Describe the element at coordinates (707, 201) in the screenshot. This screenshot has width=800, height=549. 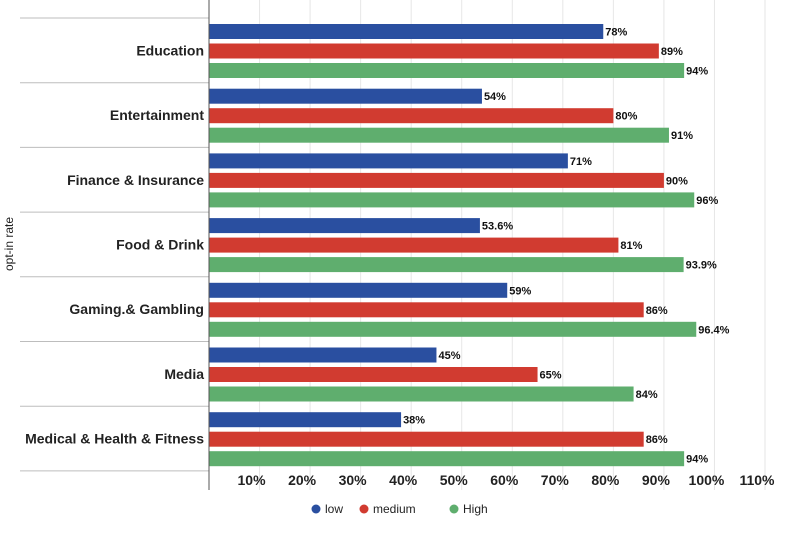
I see `data-label: 96%` at that location.